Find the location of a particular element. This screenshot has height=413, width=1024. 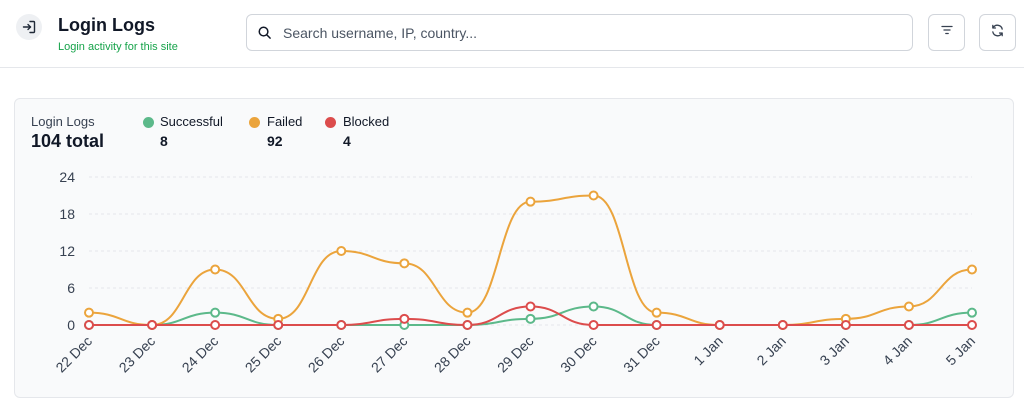

search-box is located at coordinates (579, 32).